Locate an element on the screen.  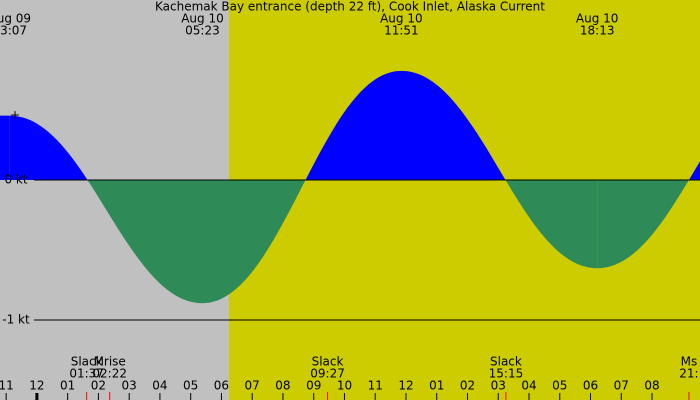
extreme-time: 05:23 is located at coordinates (202, 31).